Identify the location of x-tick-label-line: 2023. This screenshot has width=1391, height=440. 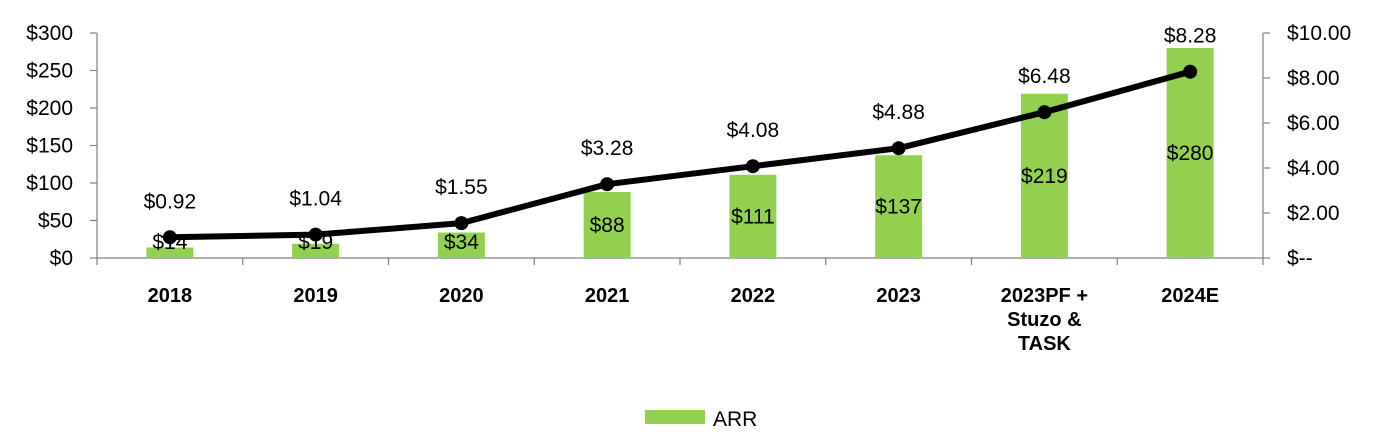
(898, 296).